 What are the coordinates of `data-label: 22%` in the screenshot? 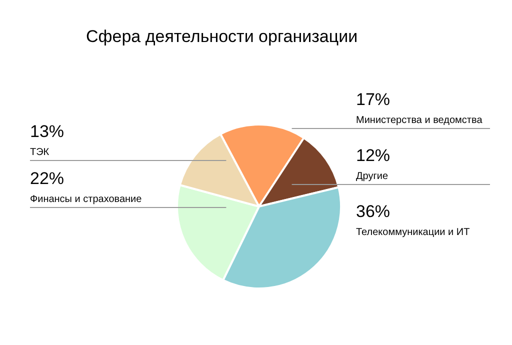 It's located at (47, 178).